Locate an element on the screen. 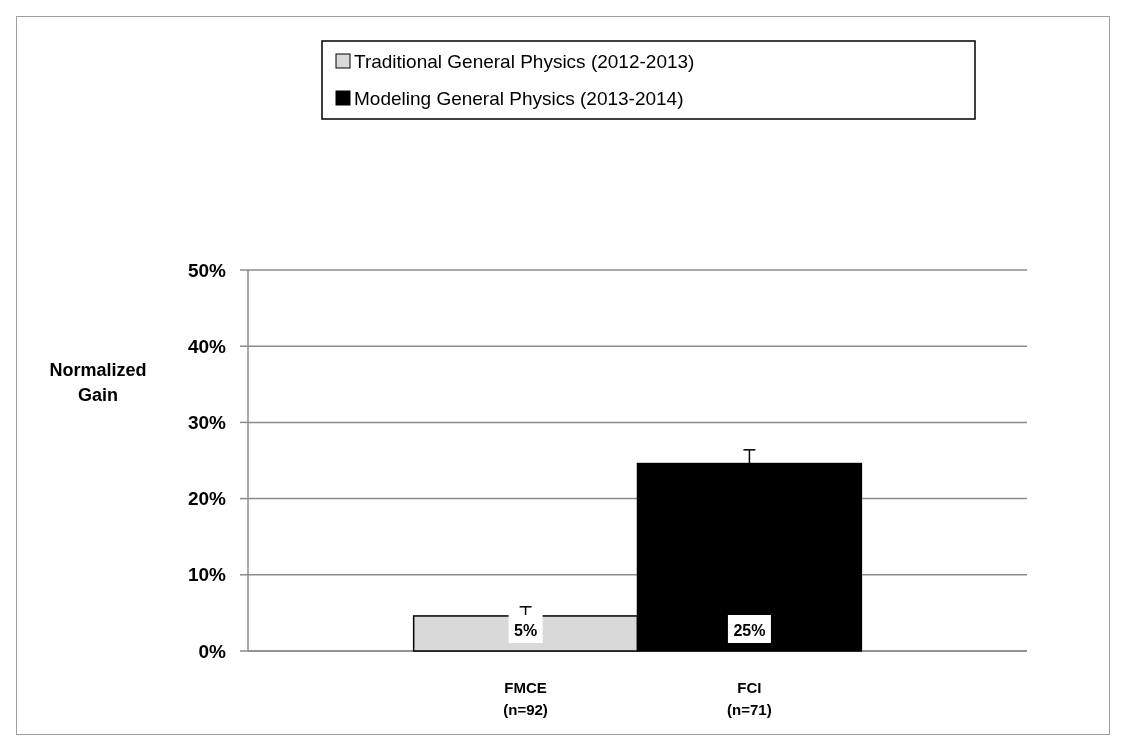 Image resolution: width=1126 pixels, height=751 pixels. data-label: 5% is located at coordinates (526, 630).